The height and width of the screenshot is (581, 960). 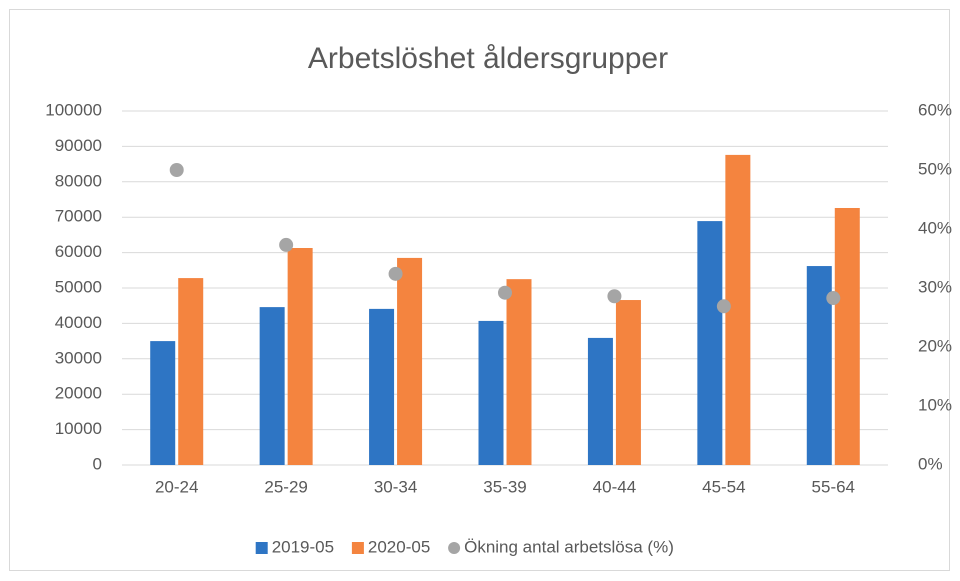 I want to click on y-tick-label: 50000, so click(x=78, y=286).